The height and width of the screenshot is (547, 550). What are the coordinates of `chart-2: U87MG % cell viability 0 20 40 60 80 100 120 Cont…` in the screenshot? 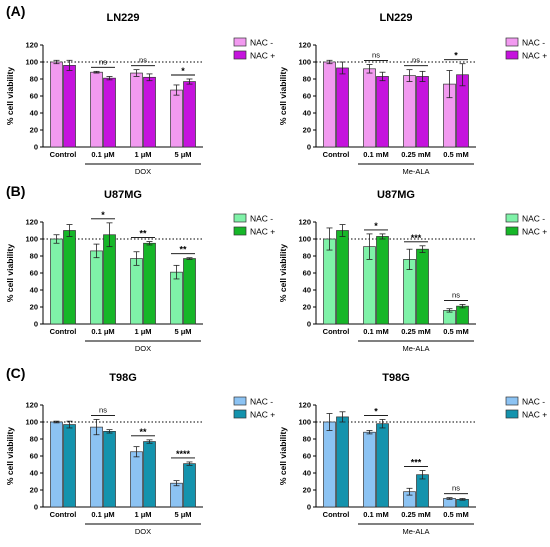 It's located at (140, 271).